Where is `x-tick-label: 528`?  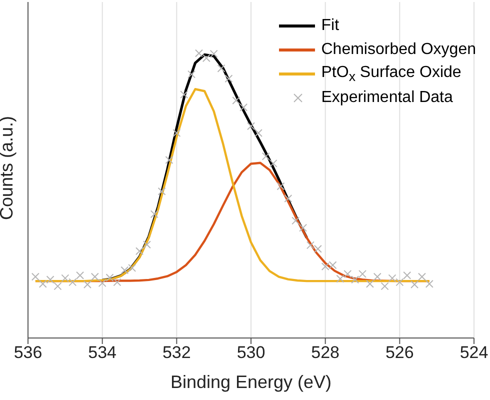
x-tick-label: 528 is located at coordinates (325, 352).